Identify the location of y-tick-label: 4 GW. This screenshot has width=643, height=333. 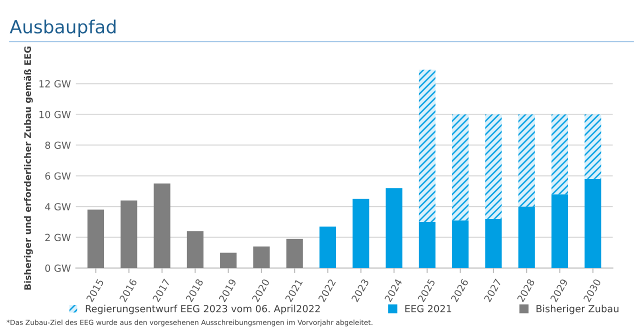
(58, 206).